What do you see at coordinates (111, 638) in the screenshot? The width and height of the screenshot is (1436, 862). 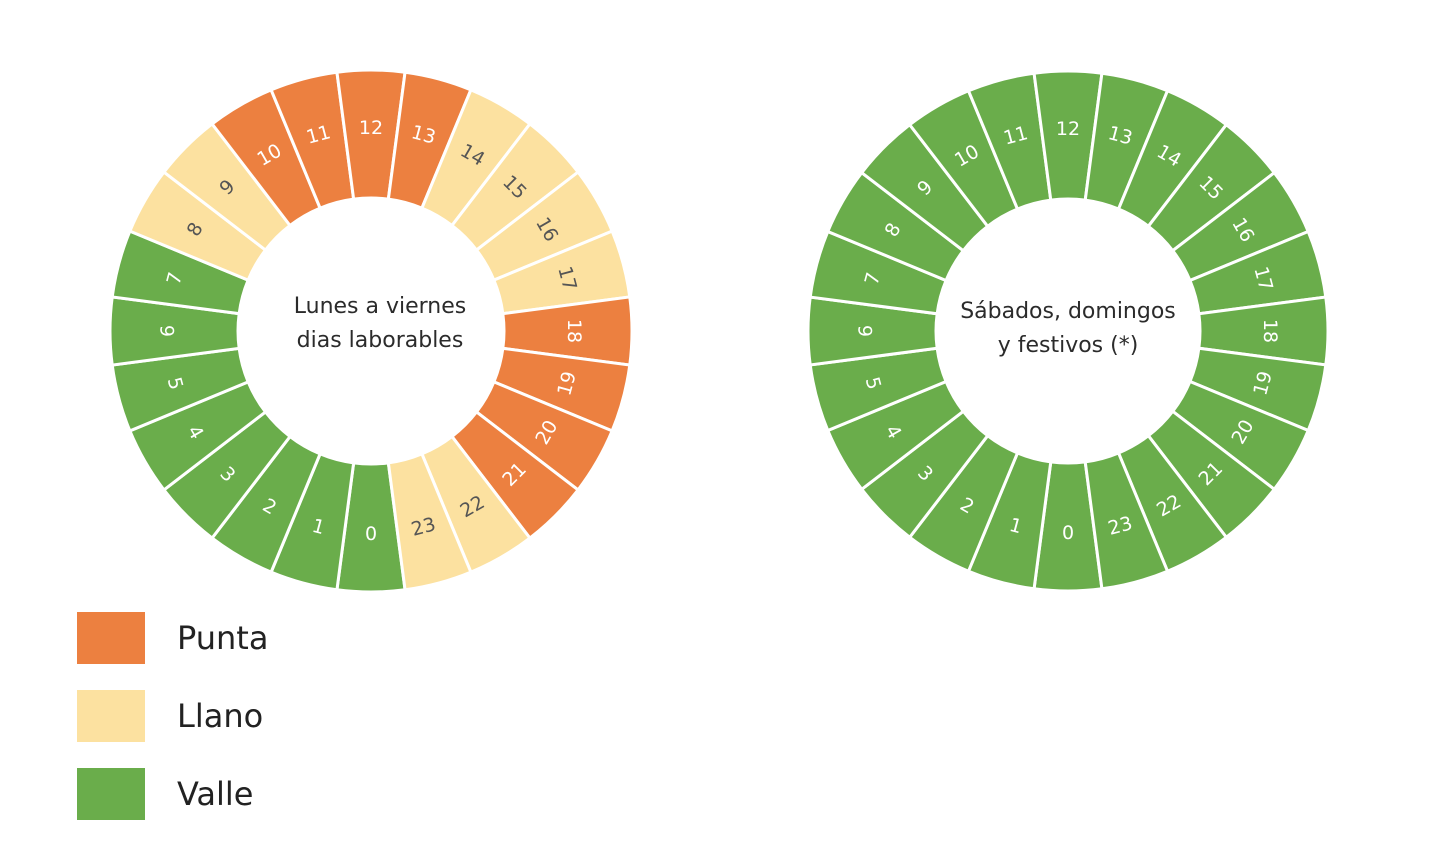 I see `legend-swatch-punta` at bounding box center [111, 638].